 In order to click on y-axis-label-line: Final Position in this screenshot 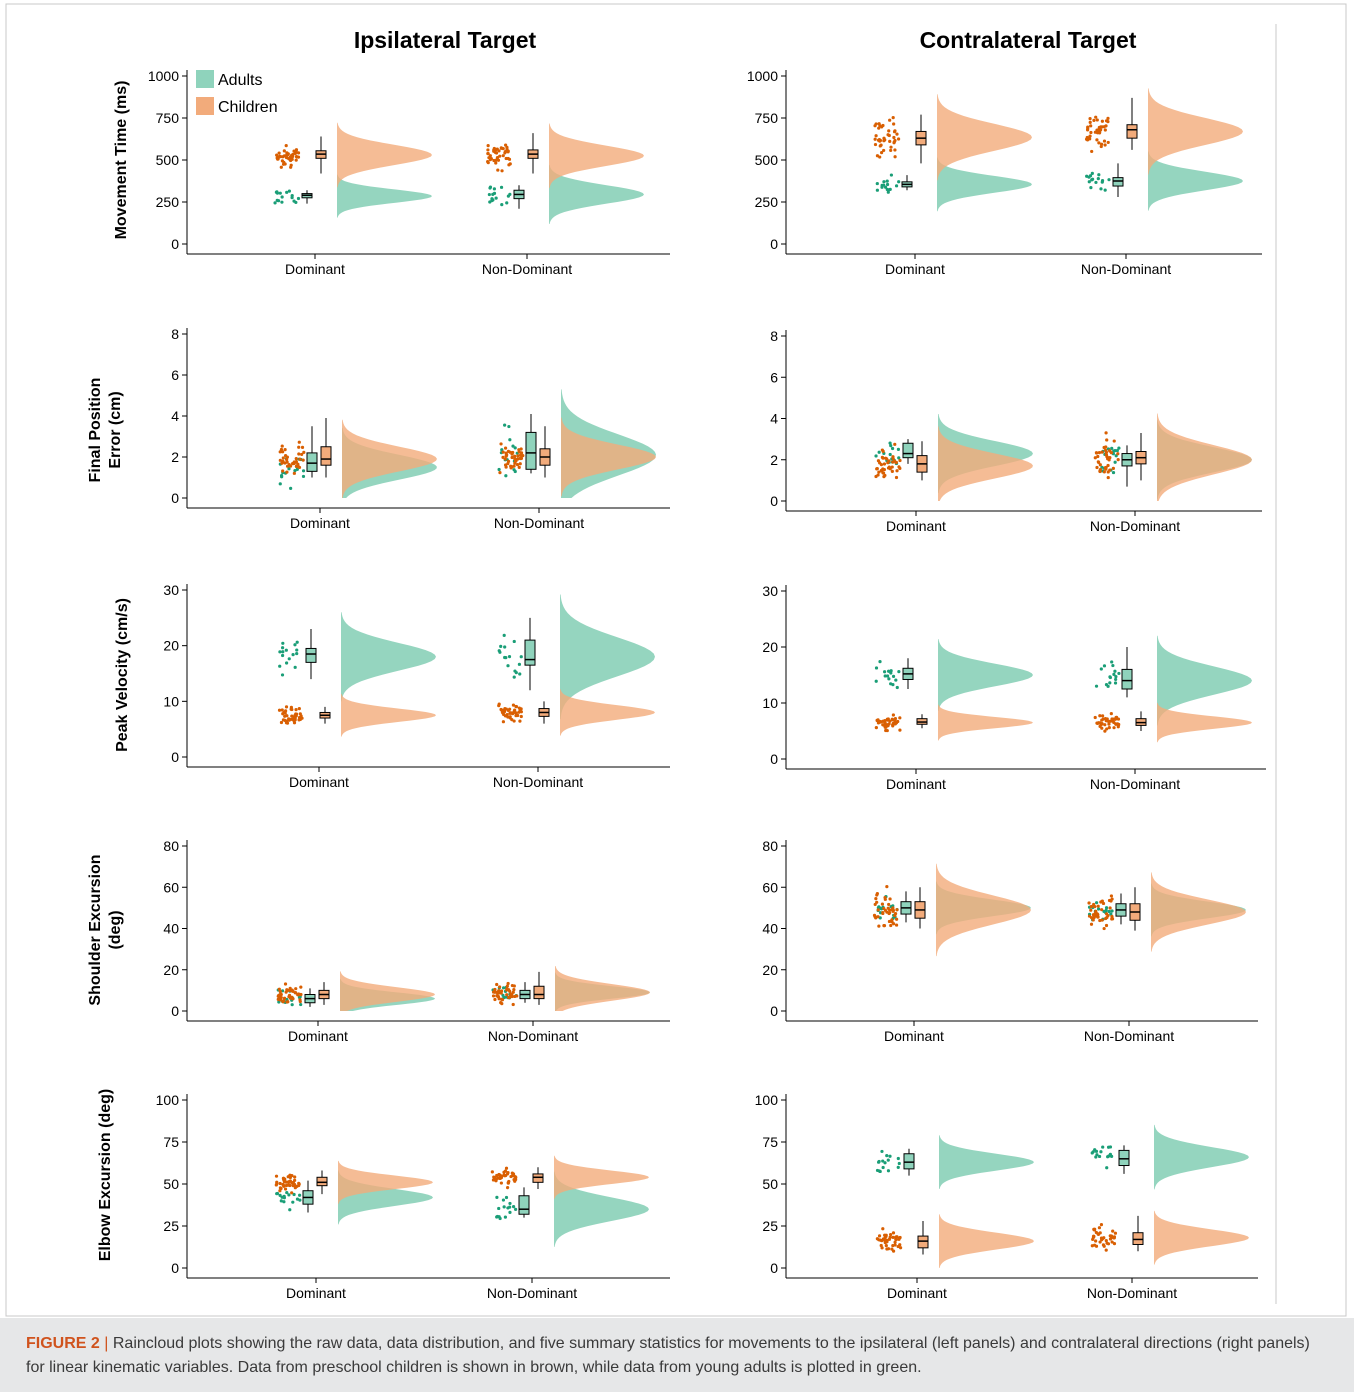, I will do `click(95, 430)`.